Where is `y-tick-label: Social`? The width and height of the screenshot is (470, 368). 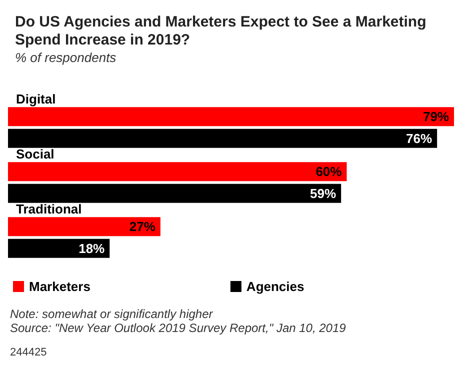
y-tick-label: Social is located at coordinates (35, 154).